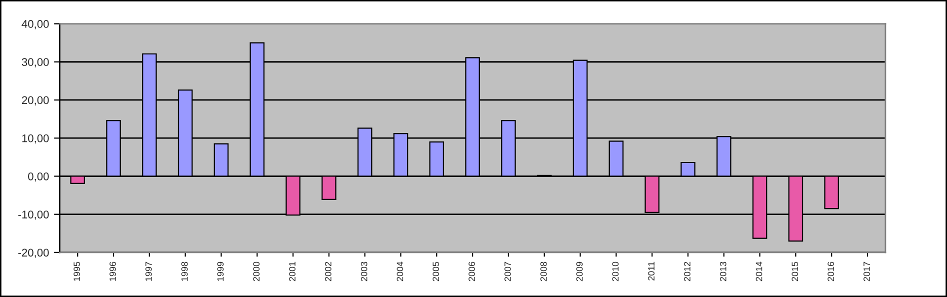 This screenshot has width=947, height=297. What do you see at coordinates (867, 272) in the screenshot?
I see `x-tick-label: 2017` at bounding box center [867, 272].